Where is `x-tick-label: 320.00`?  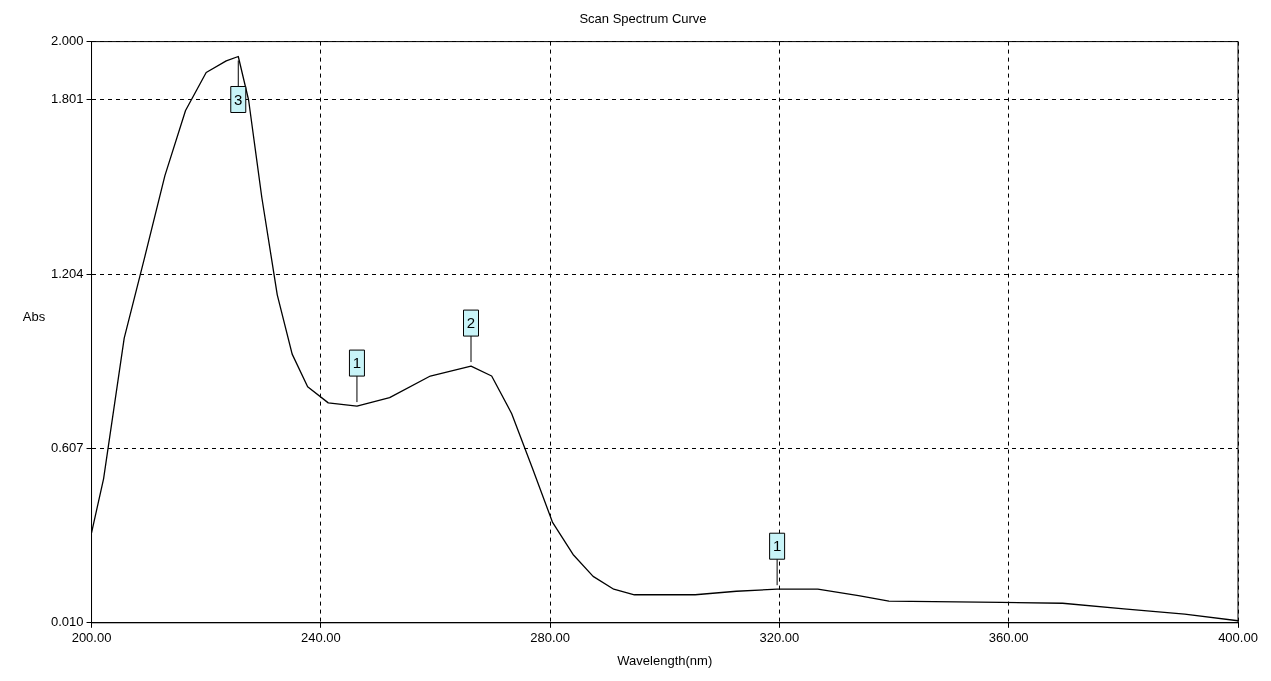 x-tick-label: 320.00 is located at coordinates (779, 638).